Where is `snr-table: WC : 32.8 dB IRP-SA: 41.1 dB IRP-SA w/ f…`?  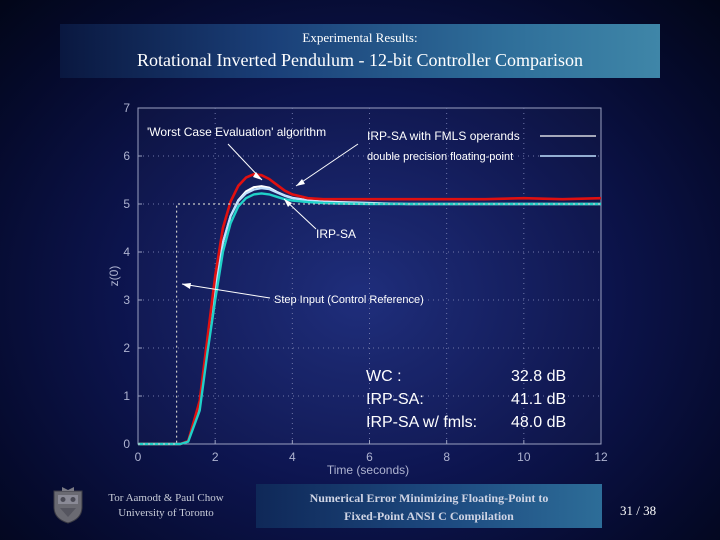
snr-table: WC : 32.8 dB IRP-SA: 41.1 dB IRP-SA w/ f… is located at coordinates (466, 399).